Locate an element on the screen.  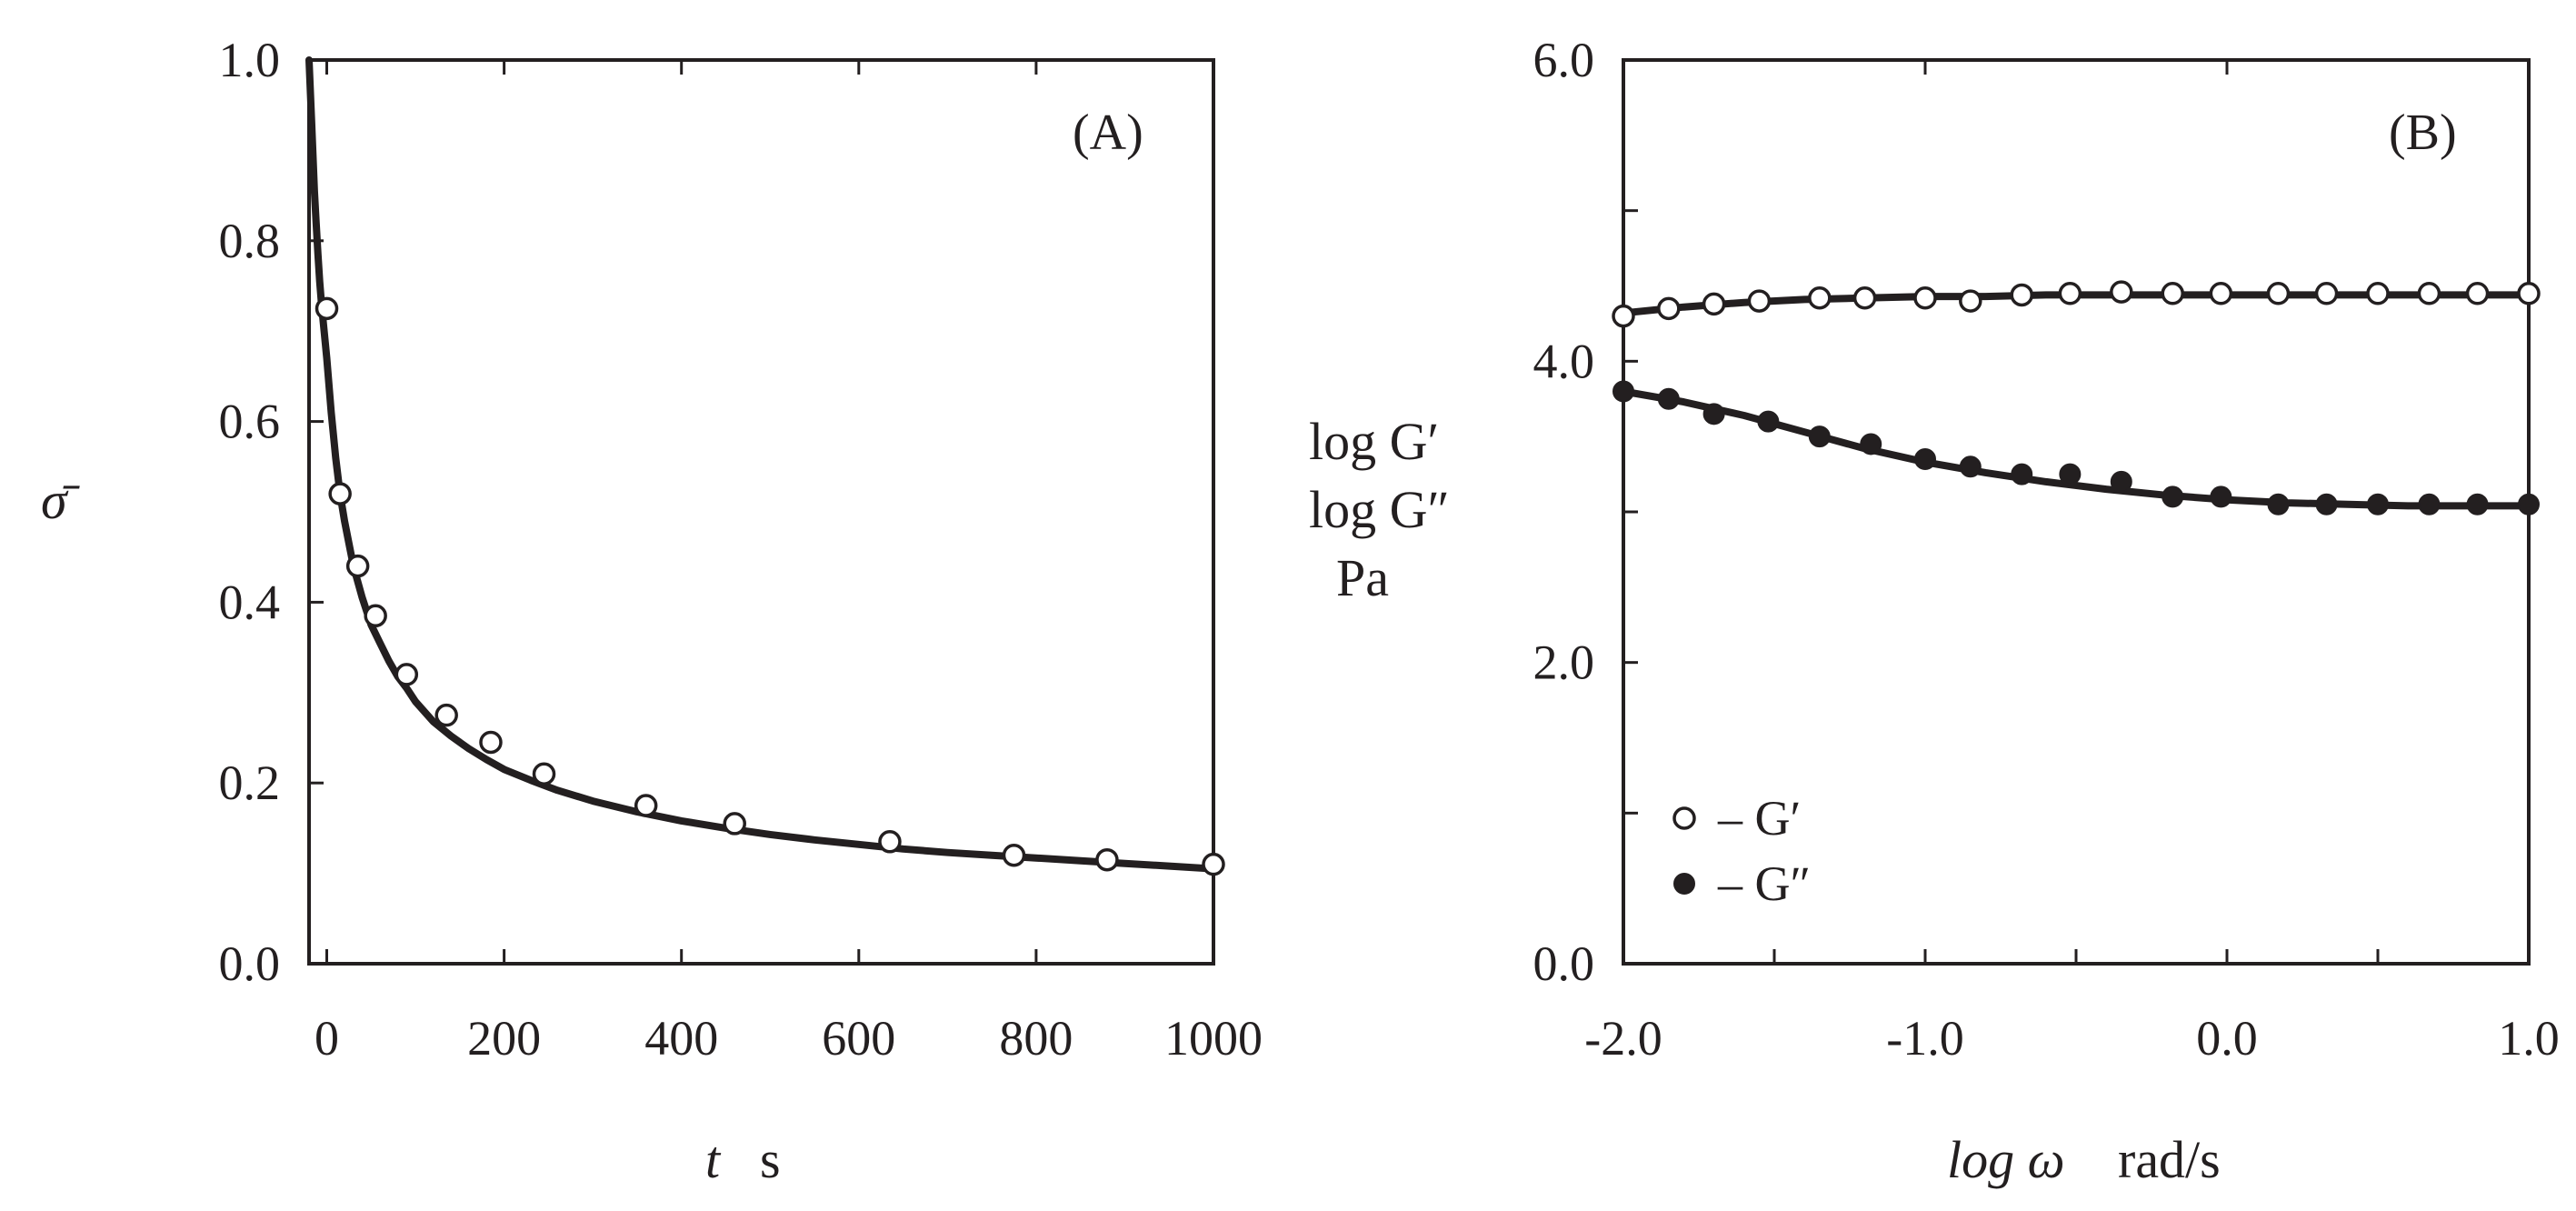
panel-b-points is located at coordinates (2076, 397).